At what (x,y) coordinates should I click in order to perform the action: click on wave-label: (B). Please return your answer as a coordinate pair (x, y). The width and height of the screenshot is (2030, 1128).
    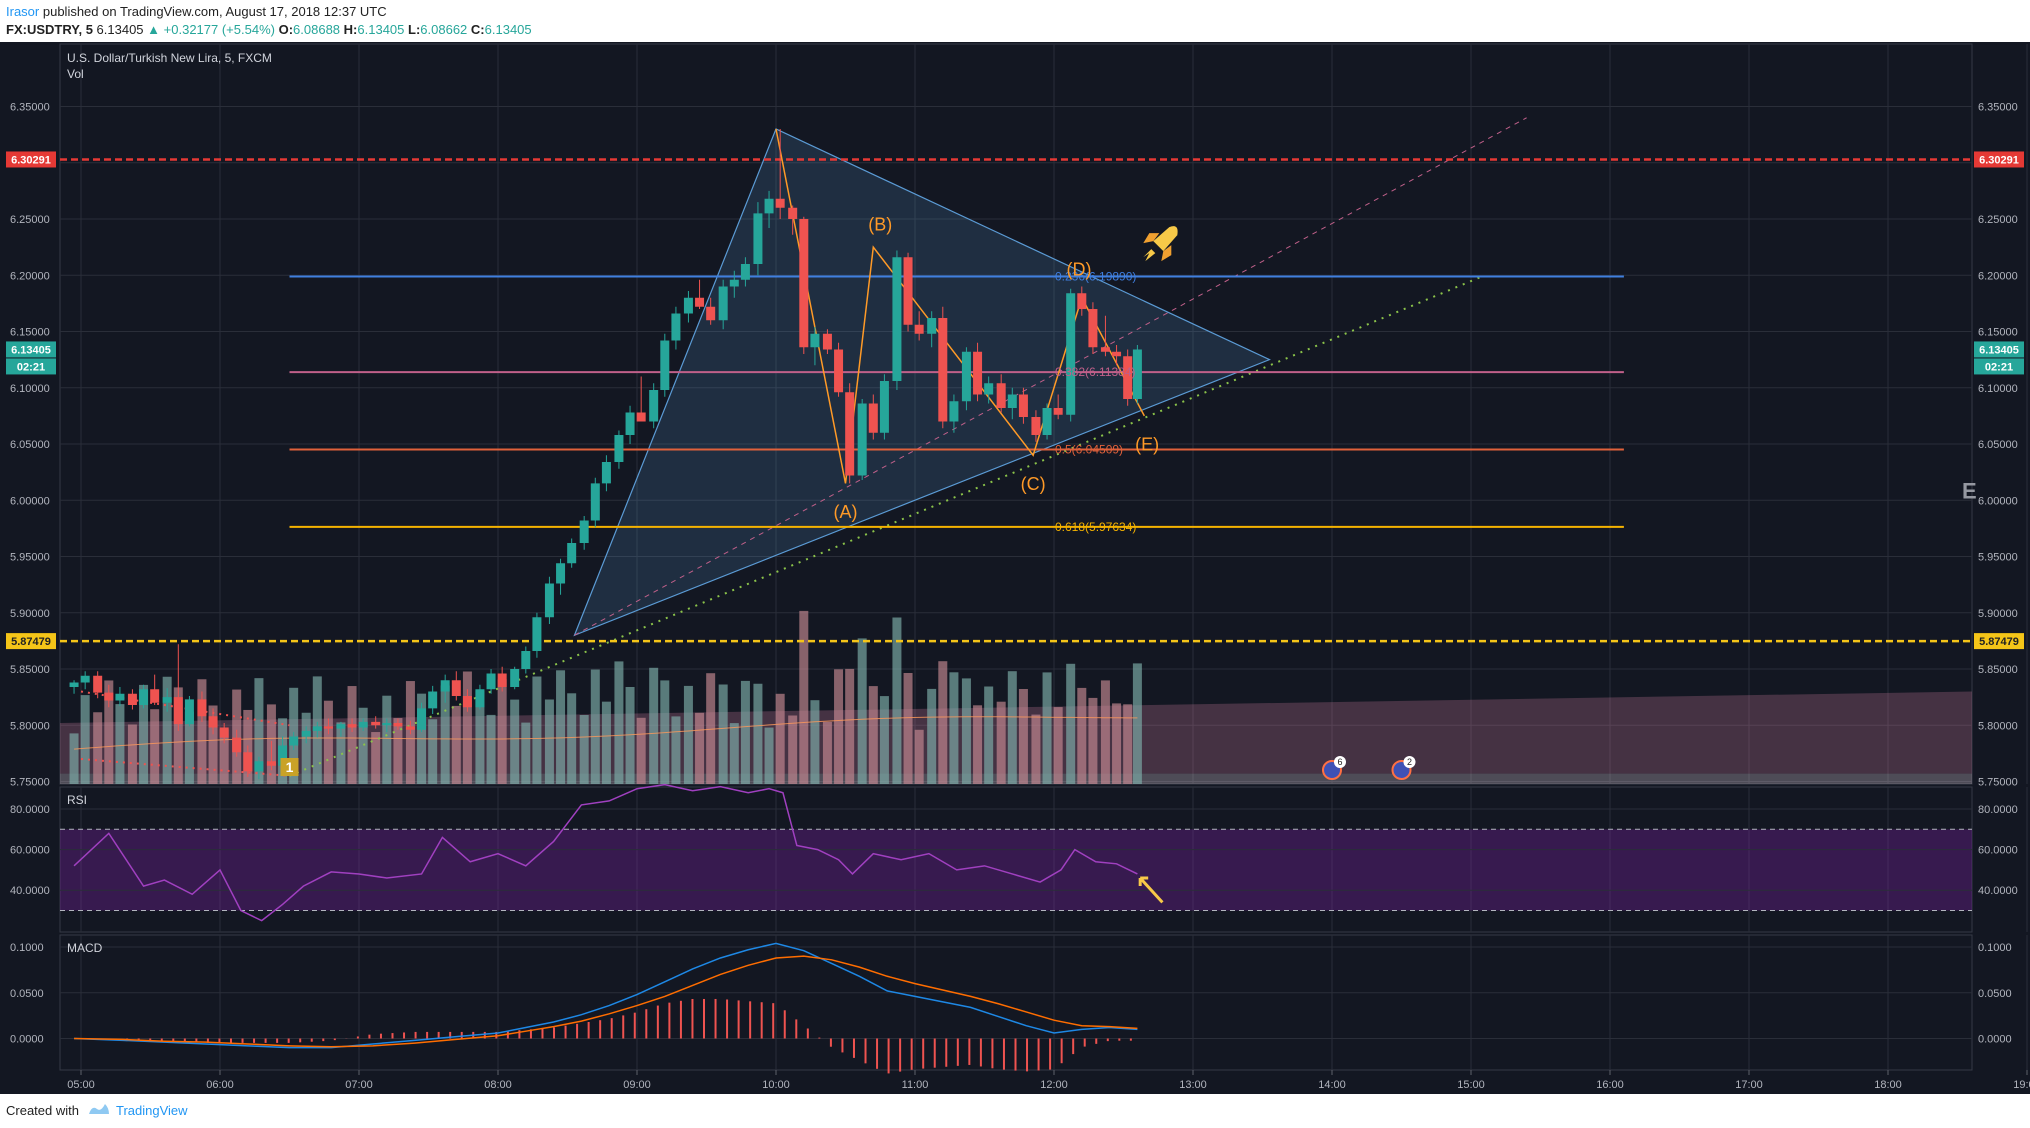
    Looking at the image, I should click on (880, 224).